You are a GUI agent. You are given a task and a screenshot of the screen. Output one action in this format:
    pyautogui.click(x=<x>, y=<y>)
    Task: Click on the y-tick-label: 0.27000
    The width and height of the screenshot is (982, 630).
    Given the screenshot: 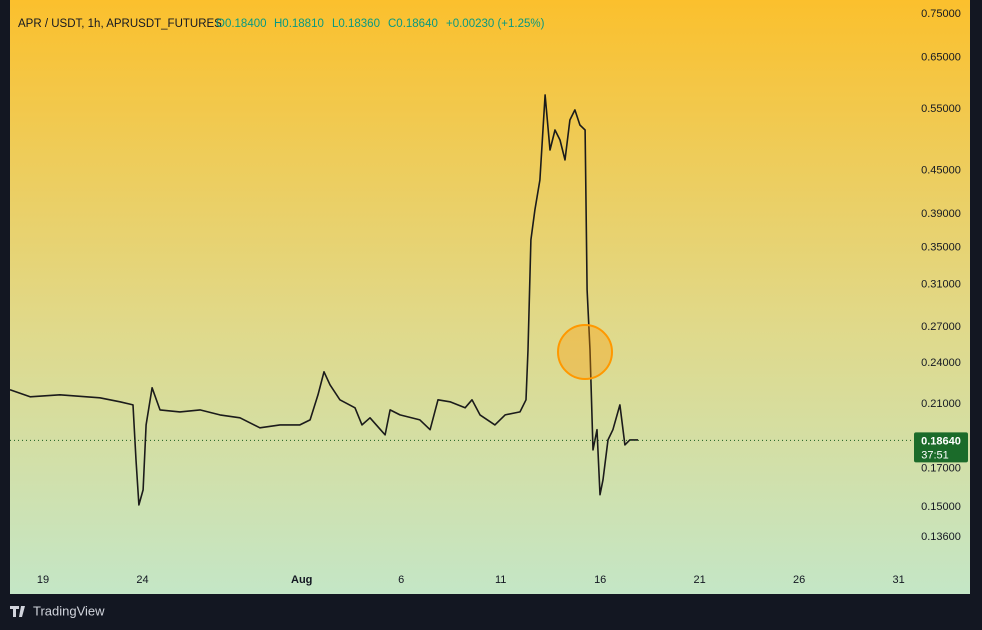 What is the action you would take?
    pyautogui.click(x=941, y=327)
    